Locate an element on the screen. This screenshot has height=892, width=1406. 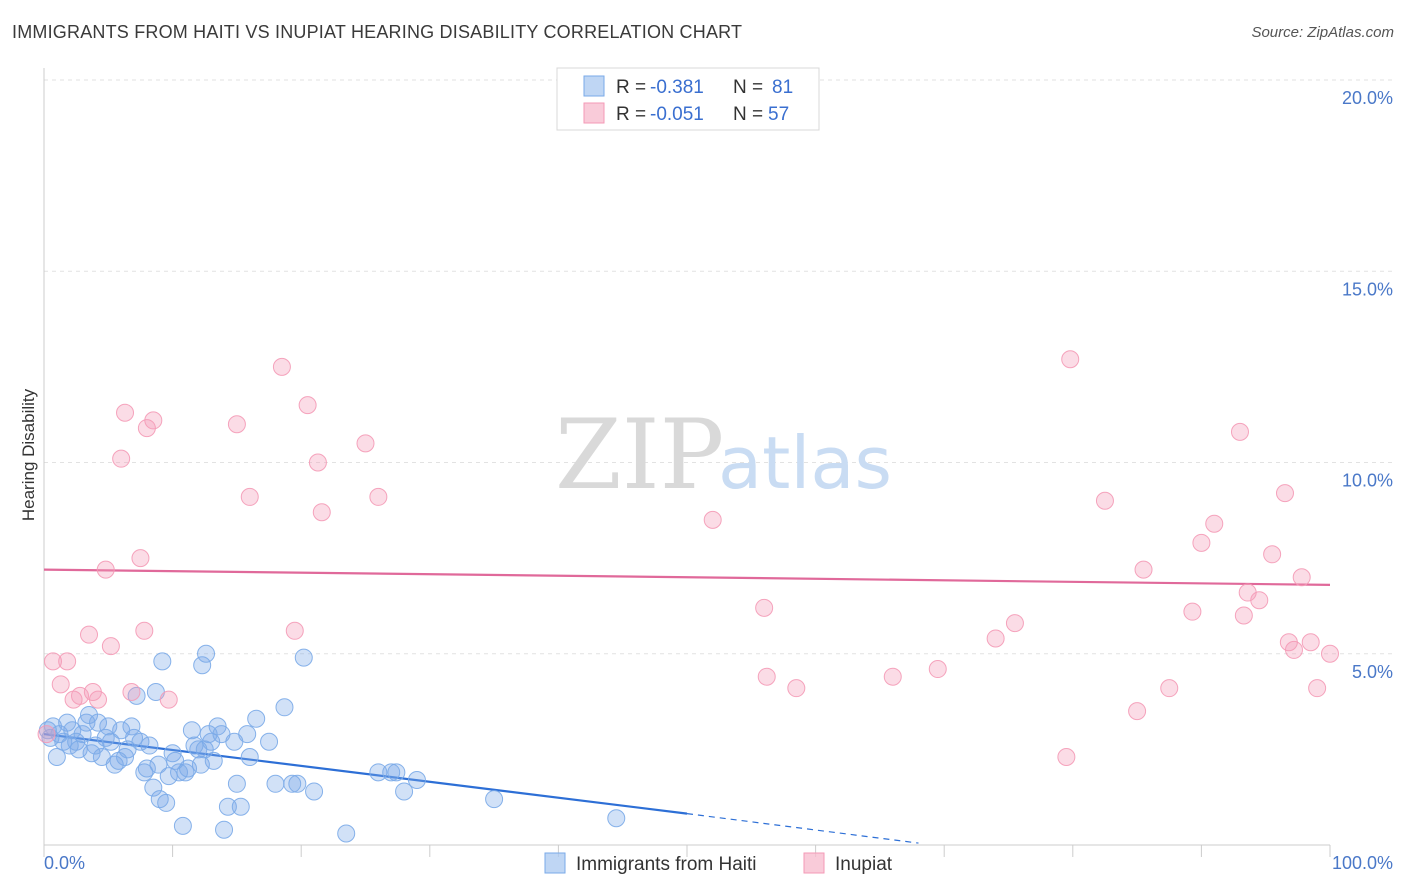
legend-n-label-inupiat: N = is located at coordinates (748, 114).